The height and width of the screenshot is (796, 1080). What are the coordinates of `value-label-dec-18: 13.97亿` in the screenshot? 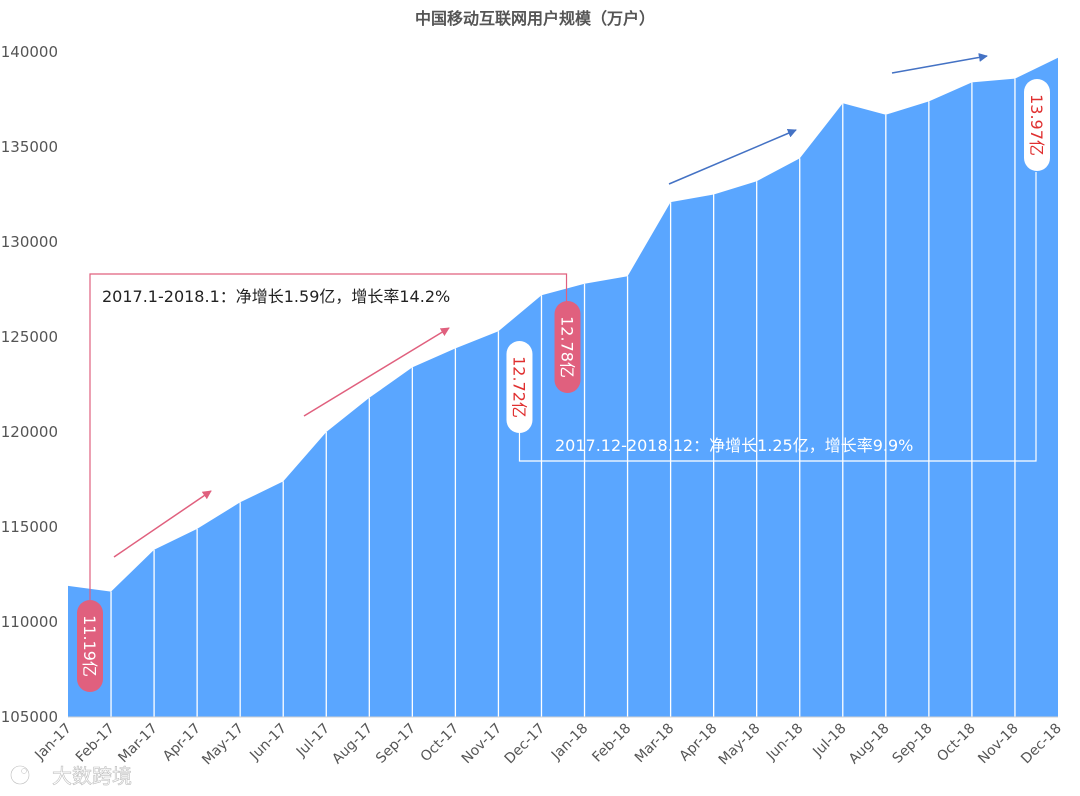 It's located at (1037, 125).